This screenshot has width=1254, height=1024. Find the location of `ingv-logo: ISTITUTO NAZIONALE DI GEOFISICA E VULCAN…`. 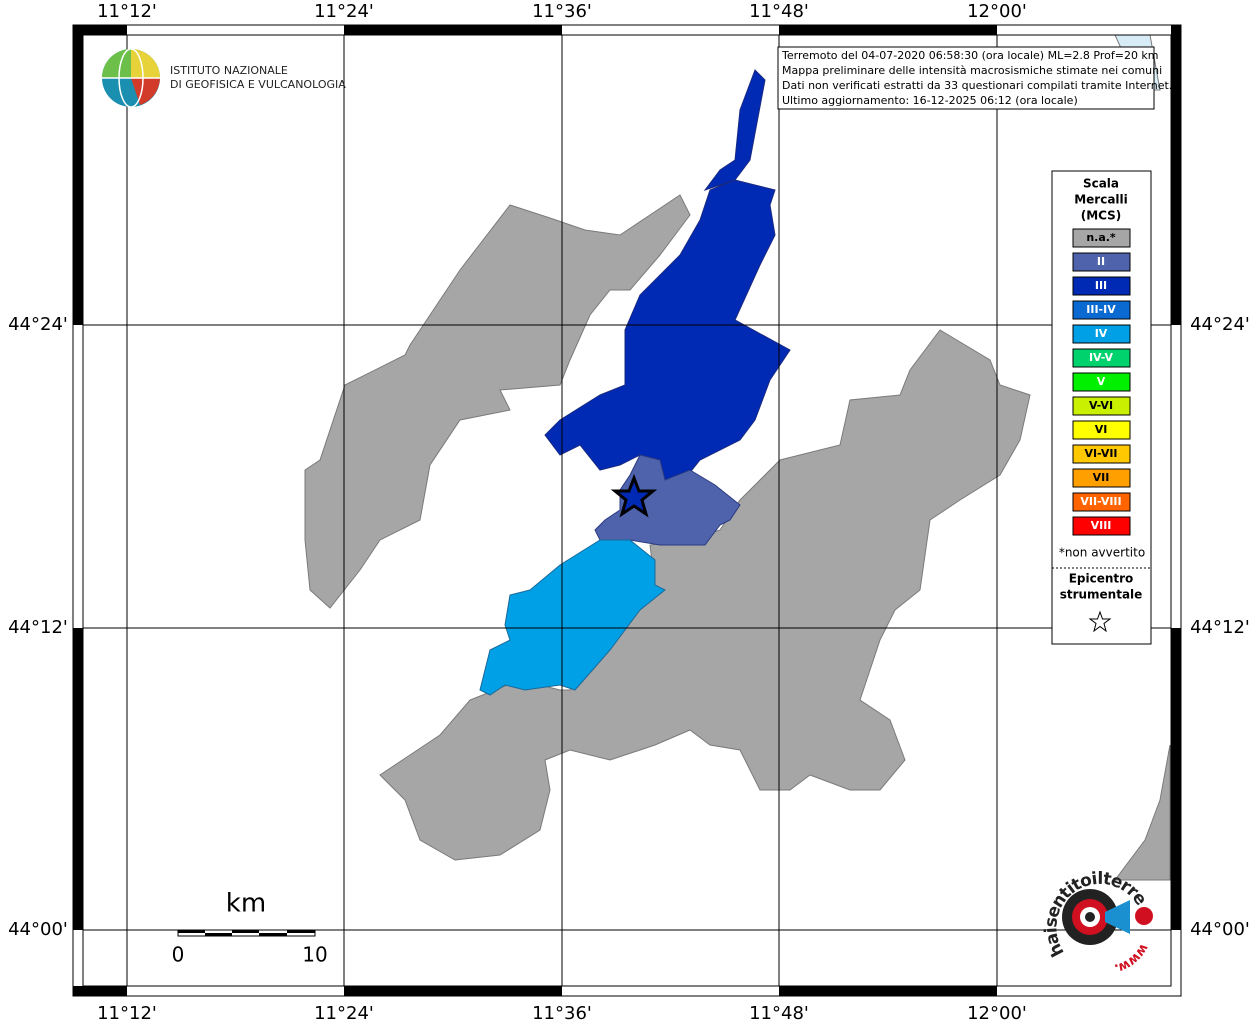

ingv-logo: ISTITUTO NAZIONALE DI GEOFISICA E VULCAN… is located at coordinates (224, 78).